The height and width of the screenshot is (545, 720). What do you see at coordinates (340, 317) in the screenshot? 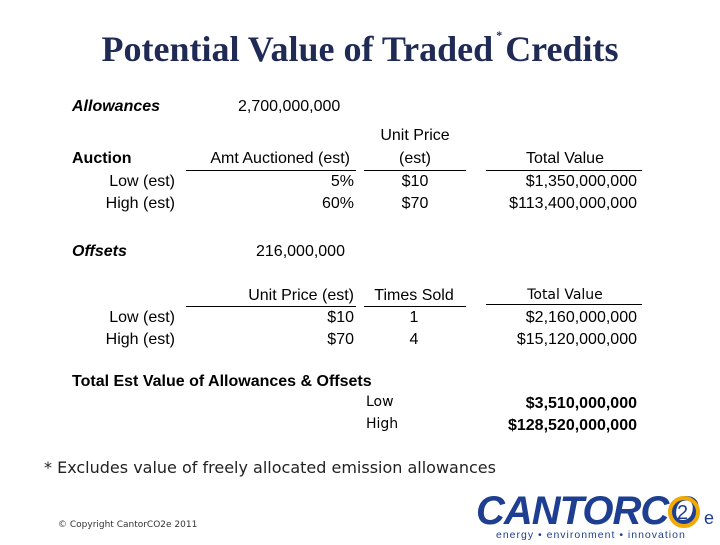
I see `offsets-row-low-price: $10` at bounding box center [340, 317].